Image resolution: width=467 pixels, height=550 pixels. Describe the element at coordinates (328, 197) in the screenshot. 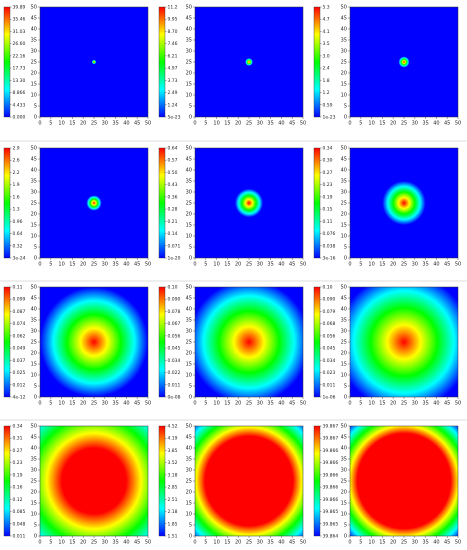

I see `colorbar-label: 0.19` at that location.